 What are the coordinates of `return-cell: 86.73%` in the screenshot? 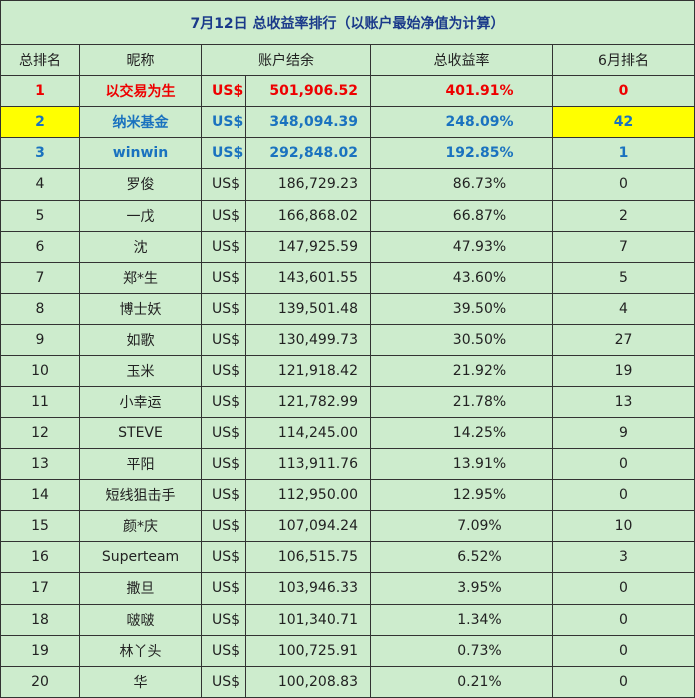 It's located at (461, 184).